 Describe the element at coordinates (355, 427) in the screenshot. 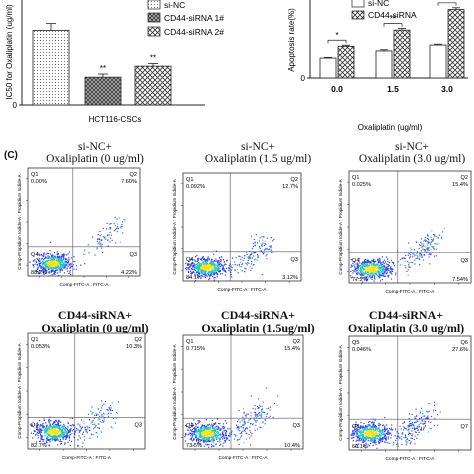

I see `quadrant-label-q4: Q8` at that location.